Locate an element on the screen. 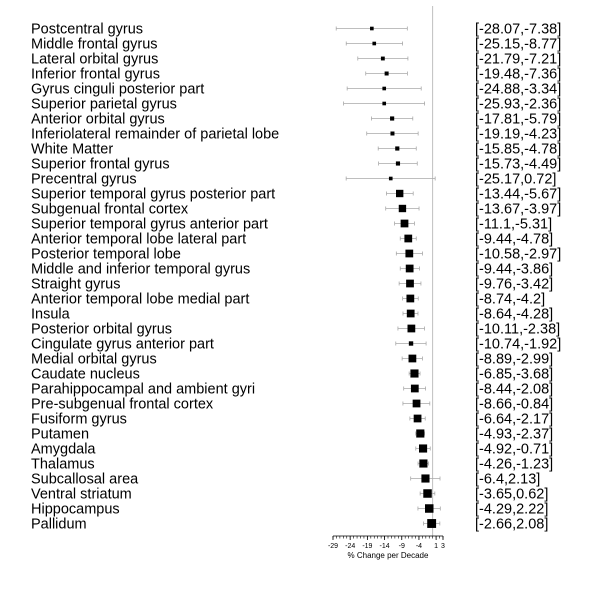 The width and height of the screenshot is (600, 591). ci-text: [-25.17,0.72] is located at coordinates (515, 180).